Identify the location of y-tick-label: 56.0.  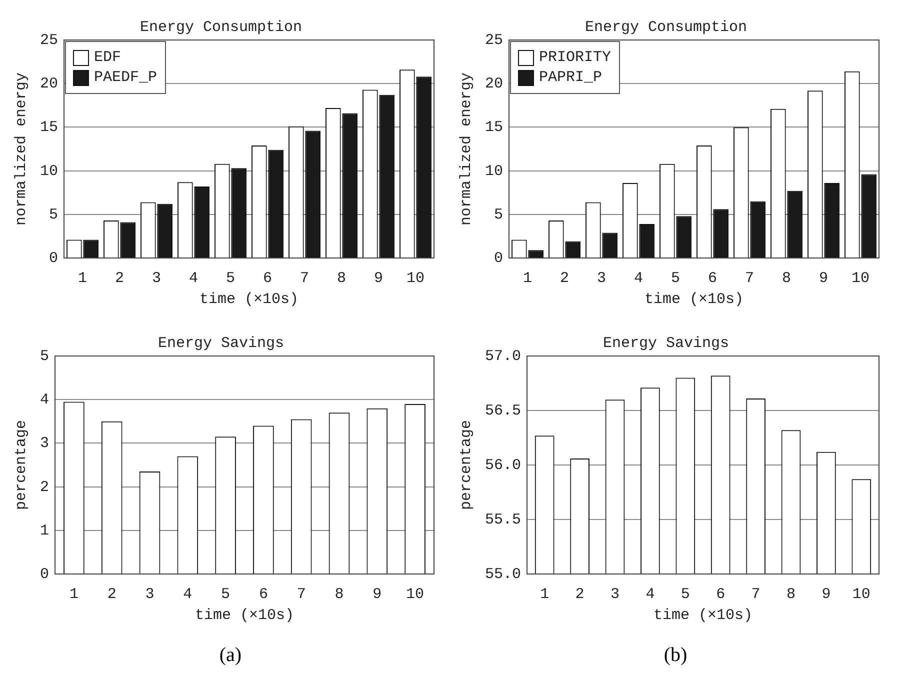
(503, 465).